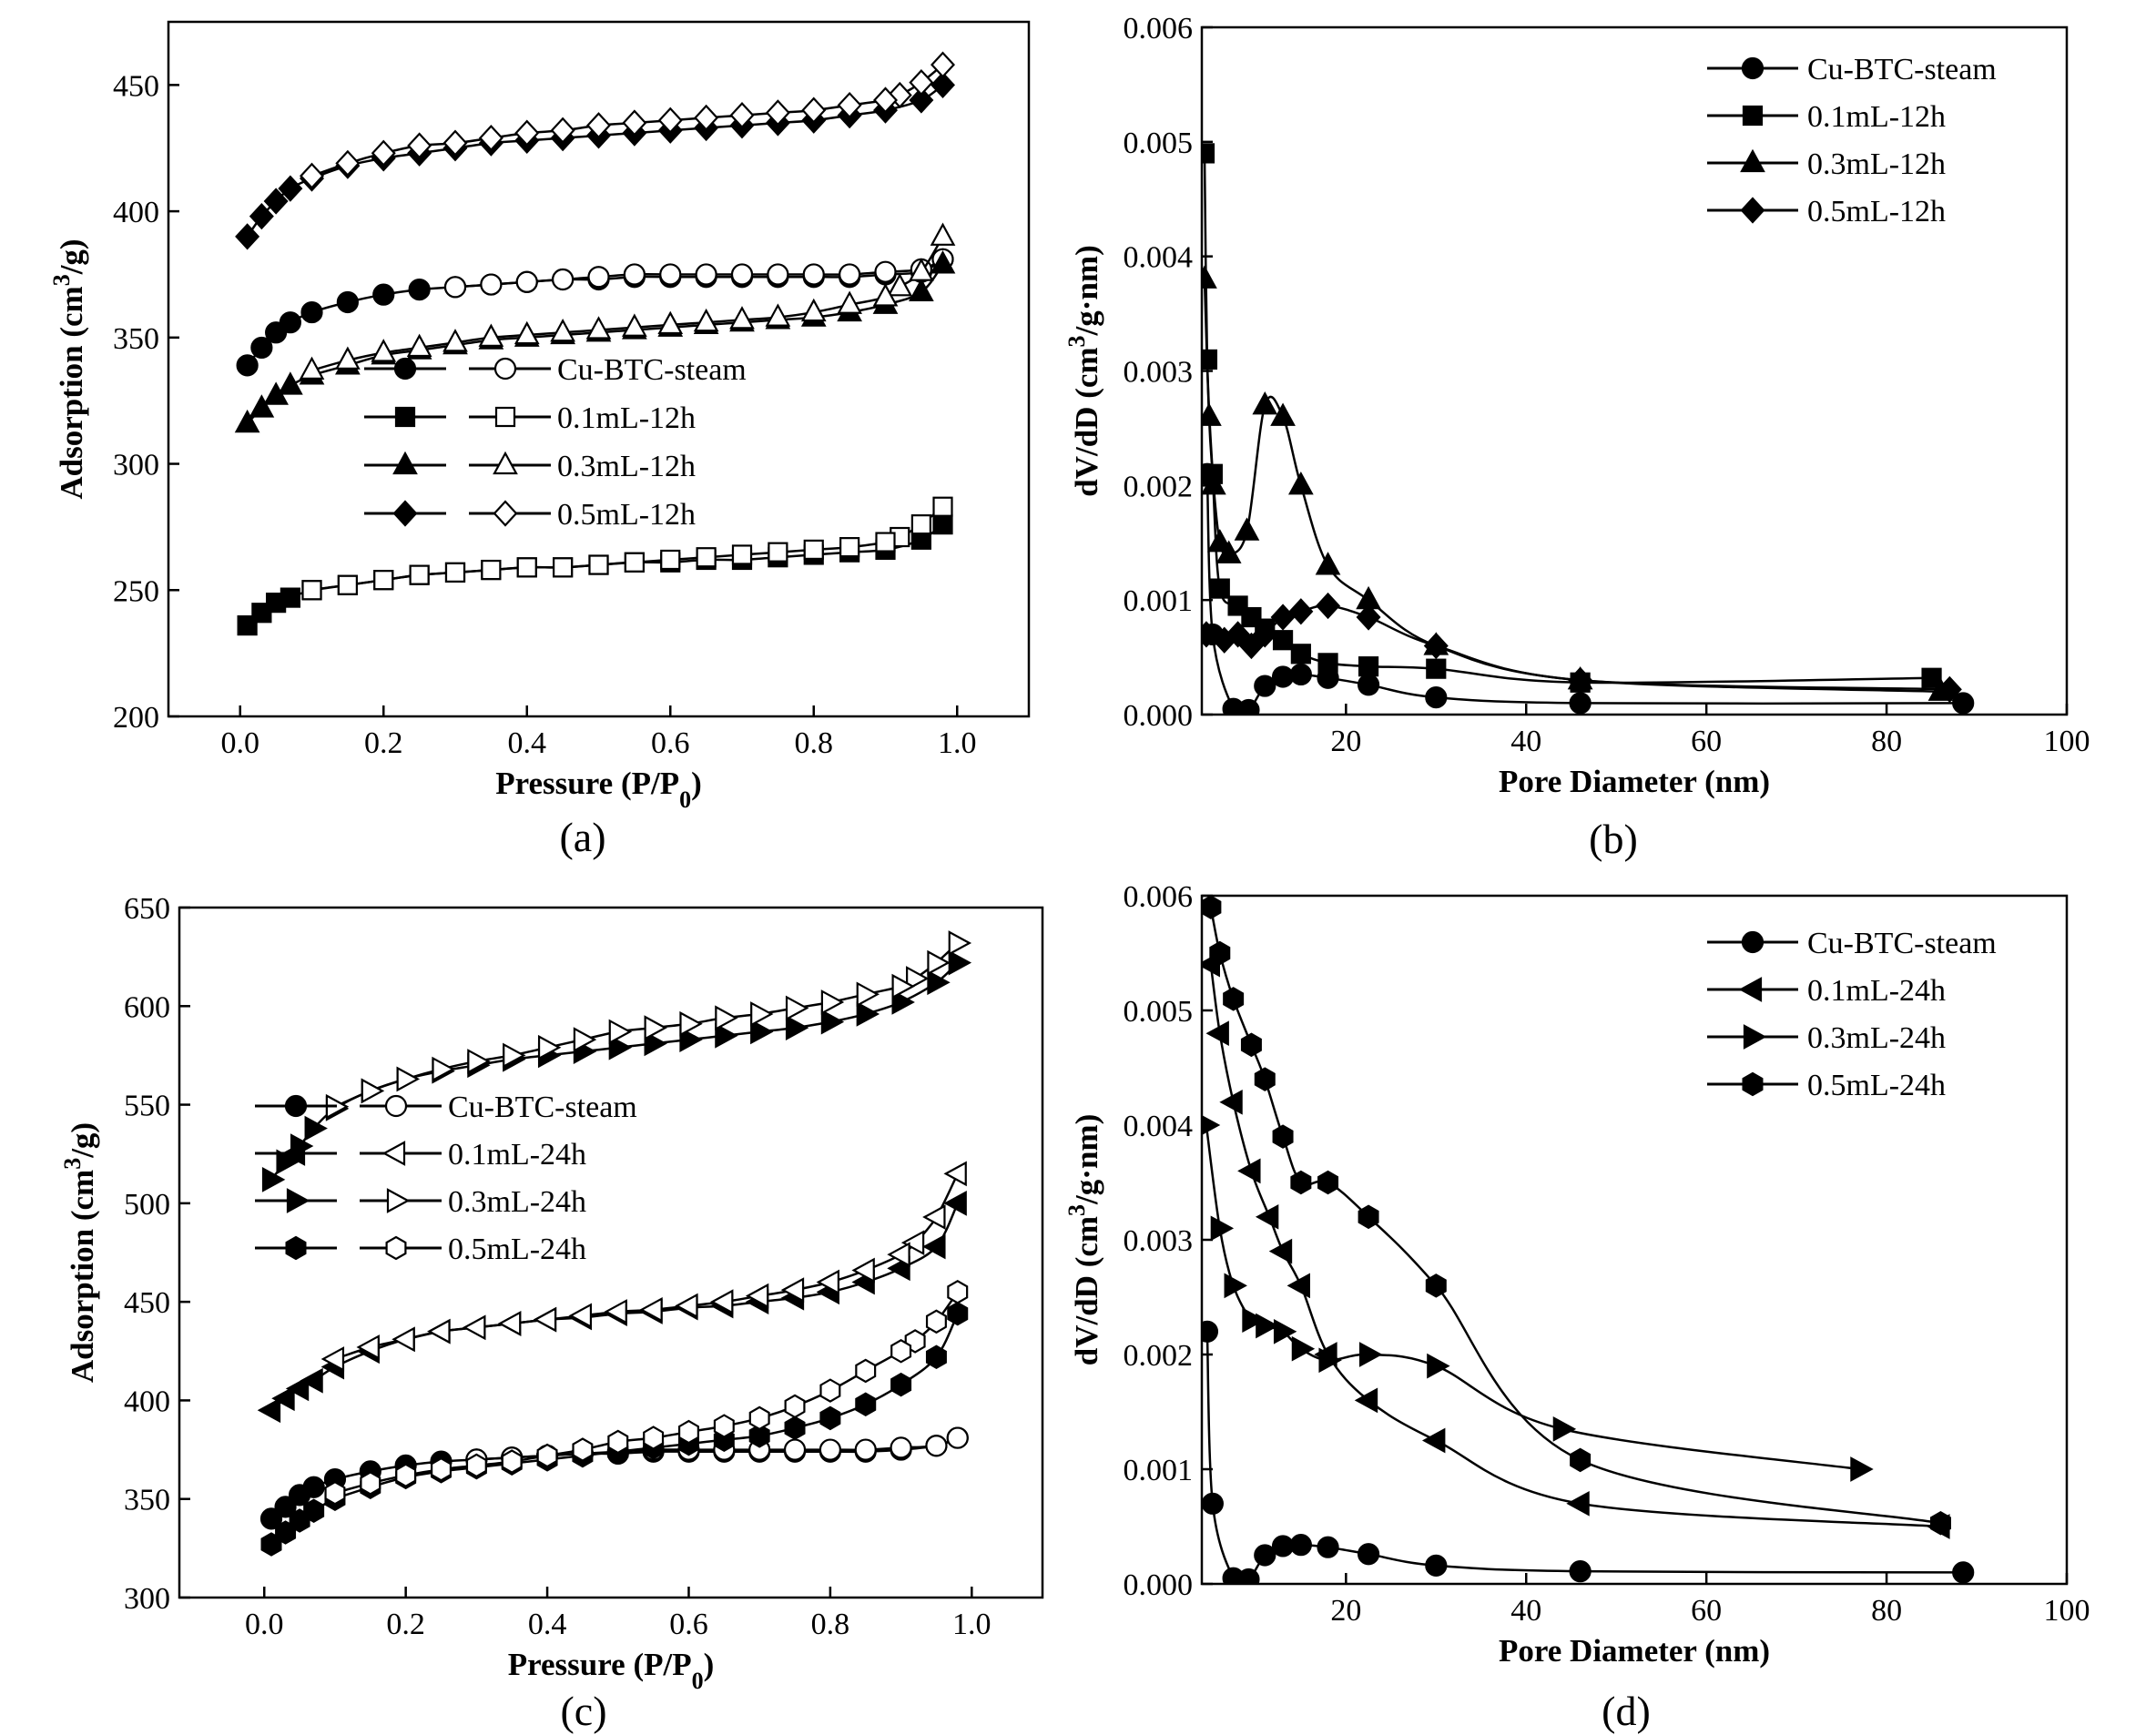 The width and height of the screenshot is (2156, 1735). Describe the element at coordinates (517, 1155) in the screenshot. I see `legend-label-0-1ml-24h: 0.1mL-24h` at that location.